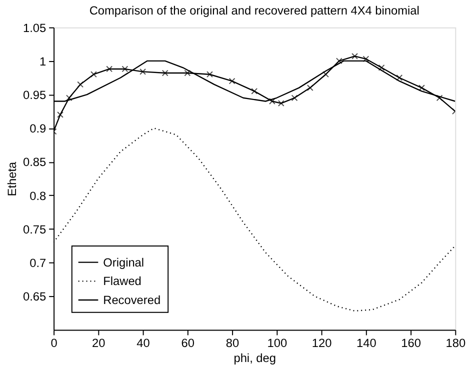 The image size is (474, 378). I want to click on x-tick-label: 60, so click(188, 343).